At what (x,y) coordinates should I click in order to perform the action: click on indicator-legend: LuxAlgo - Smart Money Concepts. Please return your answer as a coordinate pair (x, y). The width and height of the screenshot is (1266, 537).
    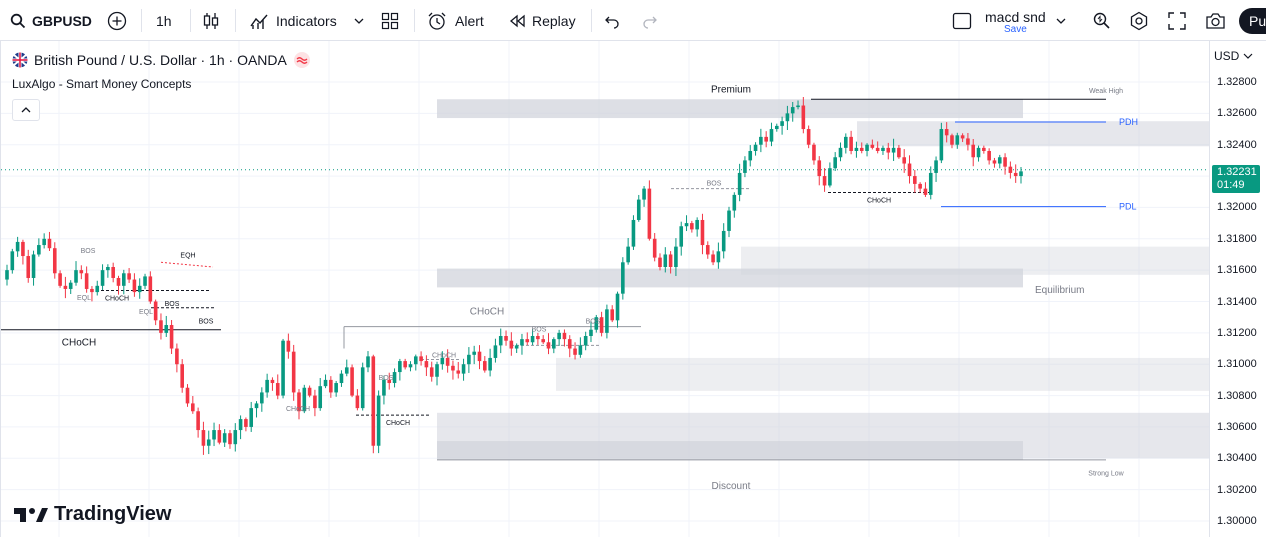
    Looking at the image, I should click on (102, 84).